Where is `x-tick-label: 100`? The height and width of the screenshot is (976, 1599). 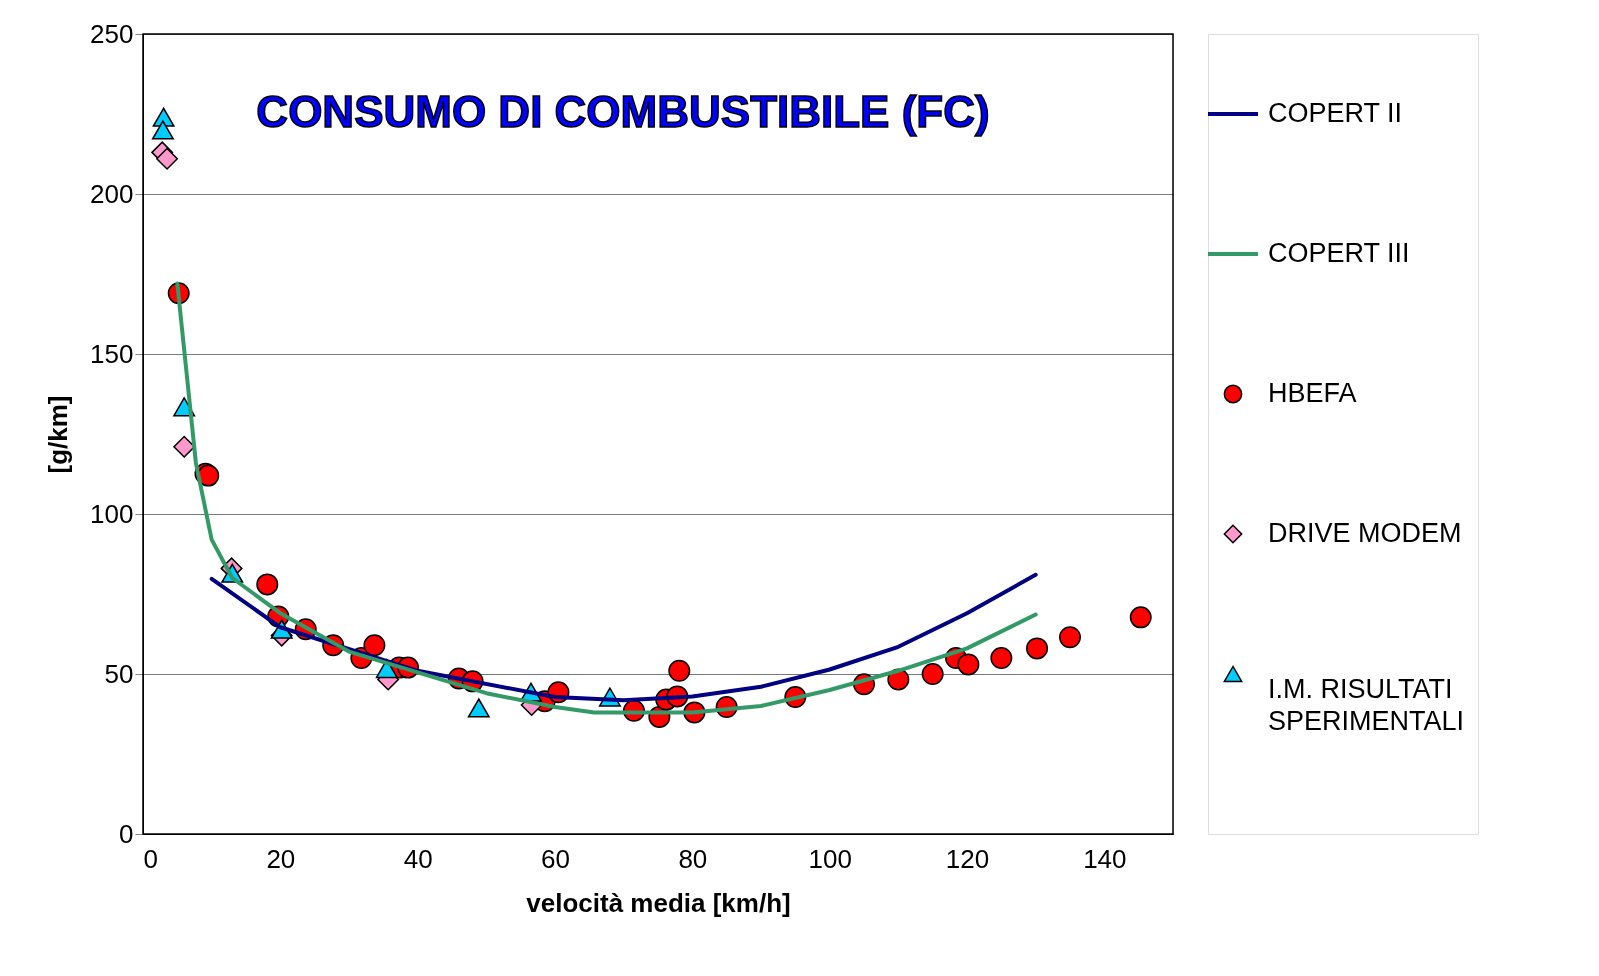
x-tick-label: 100 is located at coordinates (830, 858).